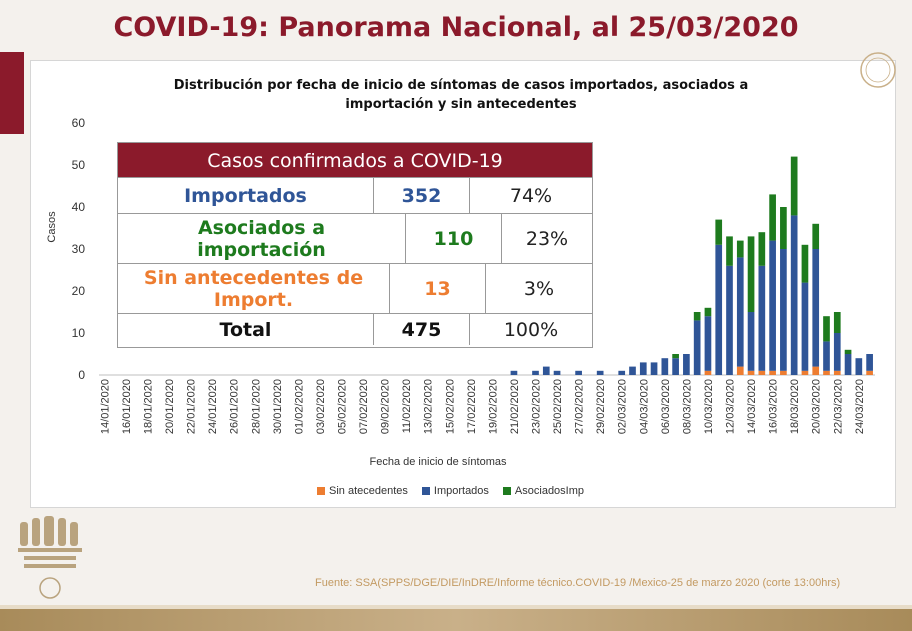 The width and height of the screenshot is (912, 631). What do you see at coordinates (878, 70) in the screenshot?
I see `government-seal-icon` at bounding box center [878, 70].